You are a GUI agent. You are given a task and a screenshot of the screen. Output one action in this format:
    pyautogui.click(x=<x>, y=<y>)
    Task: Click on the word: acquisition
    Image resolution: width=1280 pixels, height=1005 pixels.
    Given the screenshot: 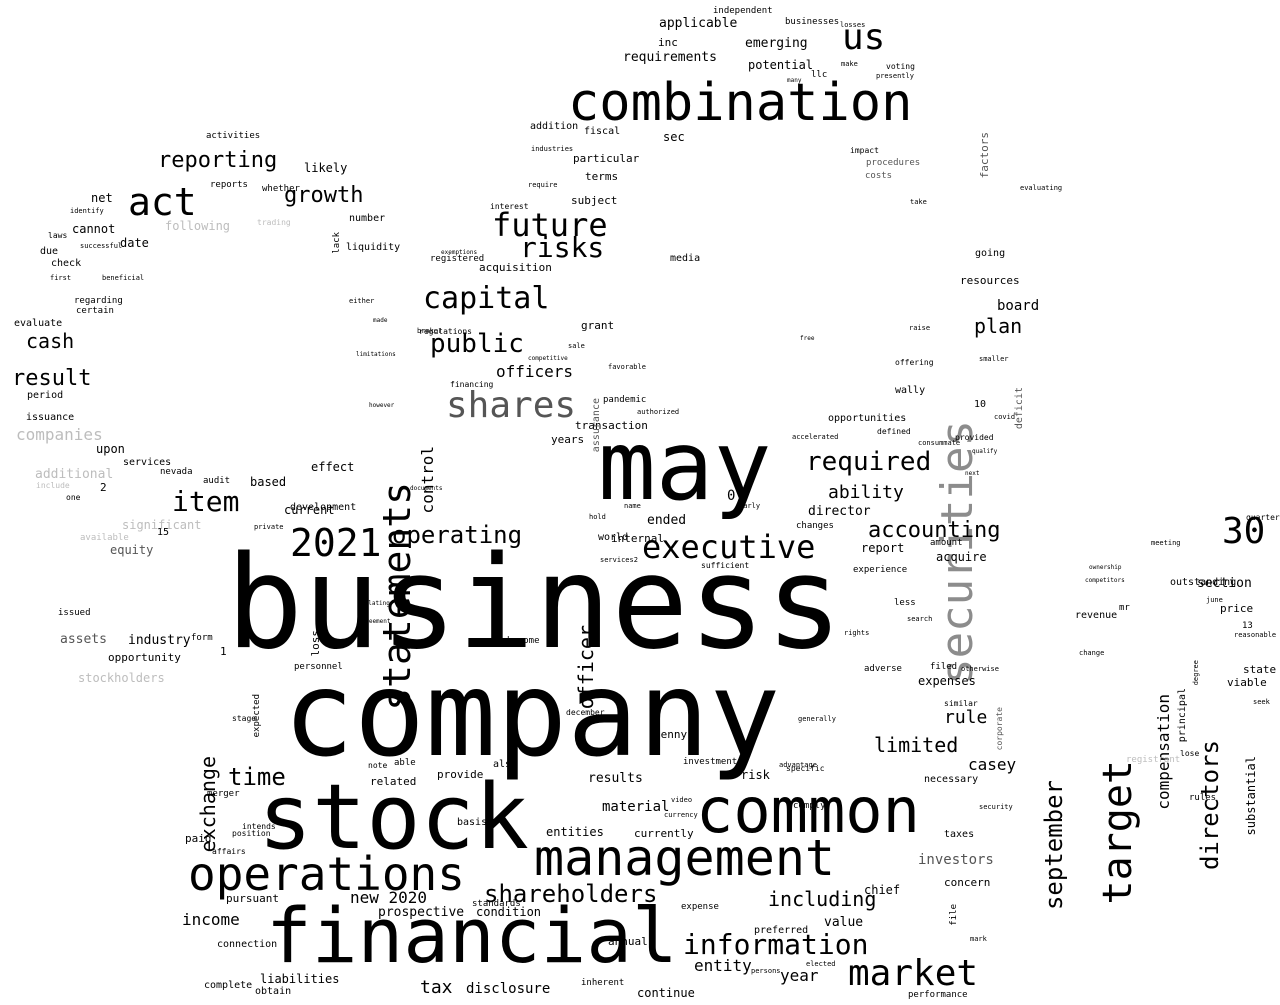 What is the action you would take?
    pyautogui.click(x=515, y=267)
    